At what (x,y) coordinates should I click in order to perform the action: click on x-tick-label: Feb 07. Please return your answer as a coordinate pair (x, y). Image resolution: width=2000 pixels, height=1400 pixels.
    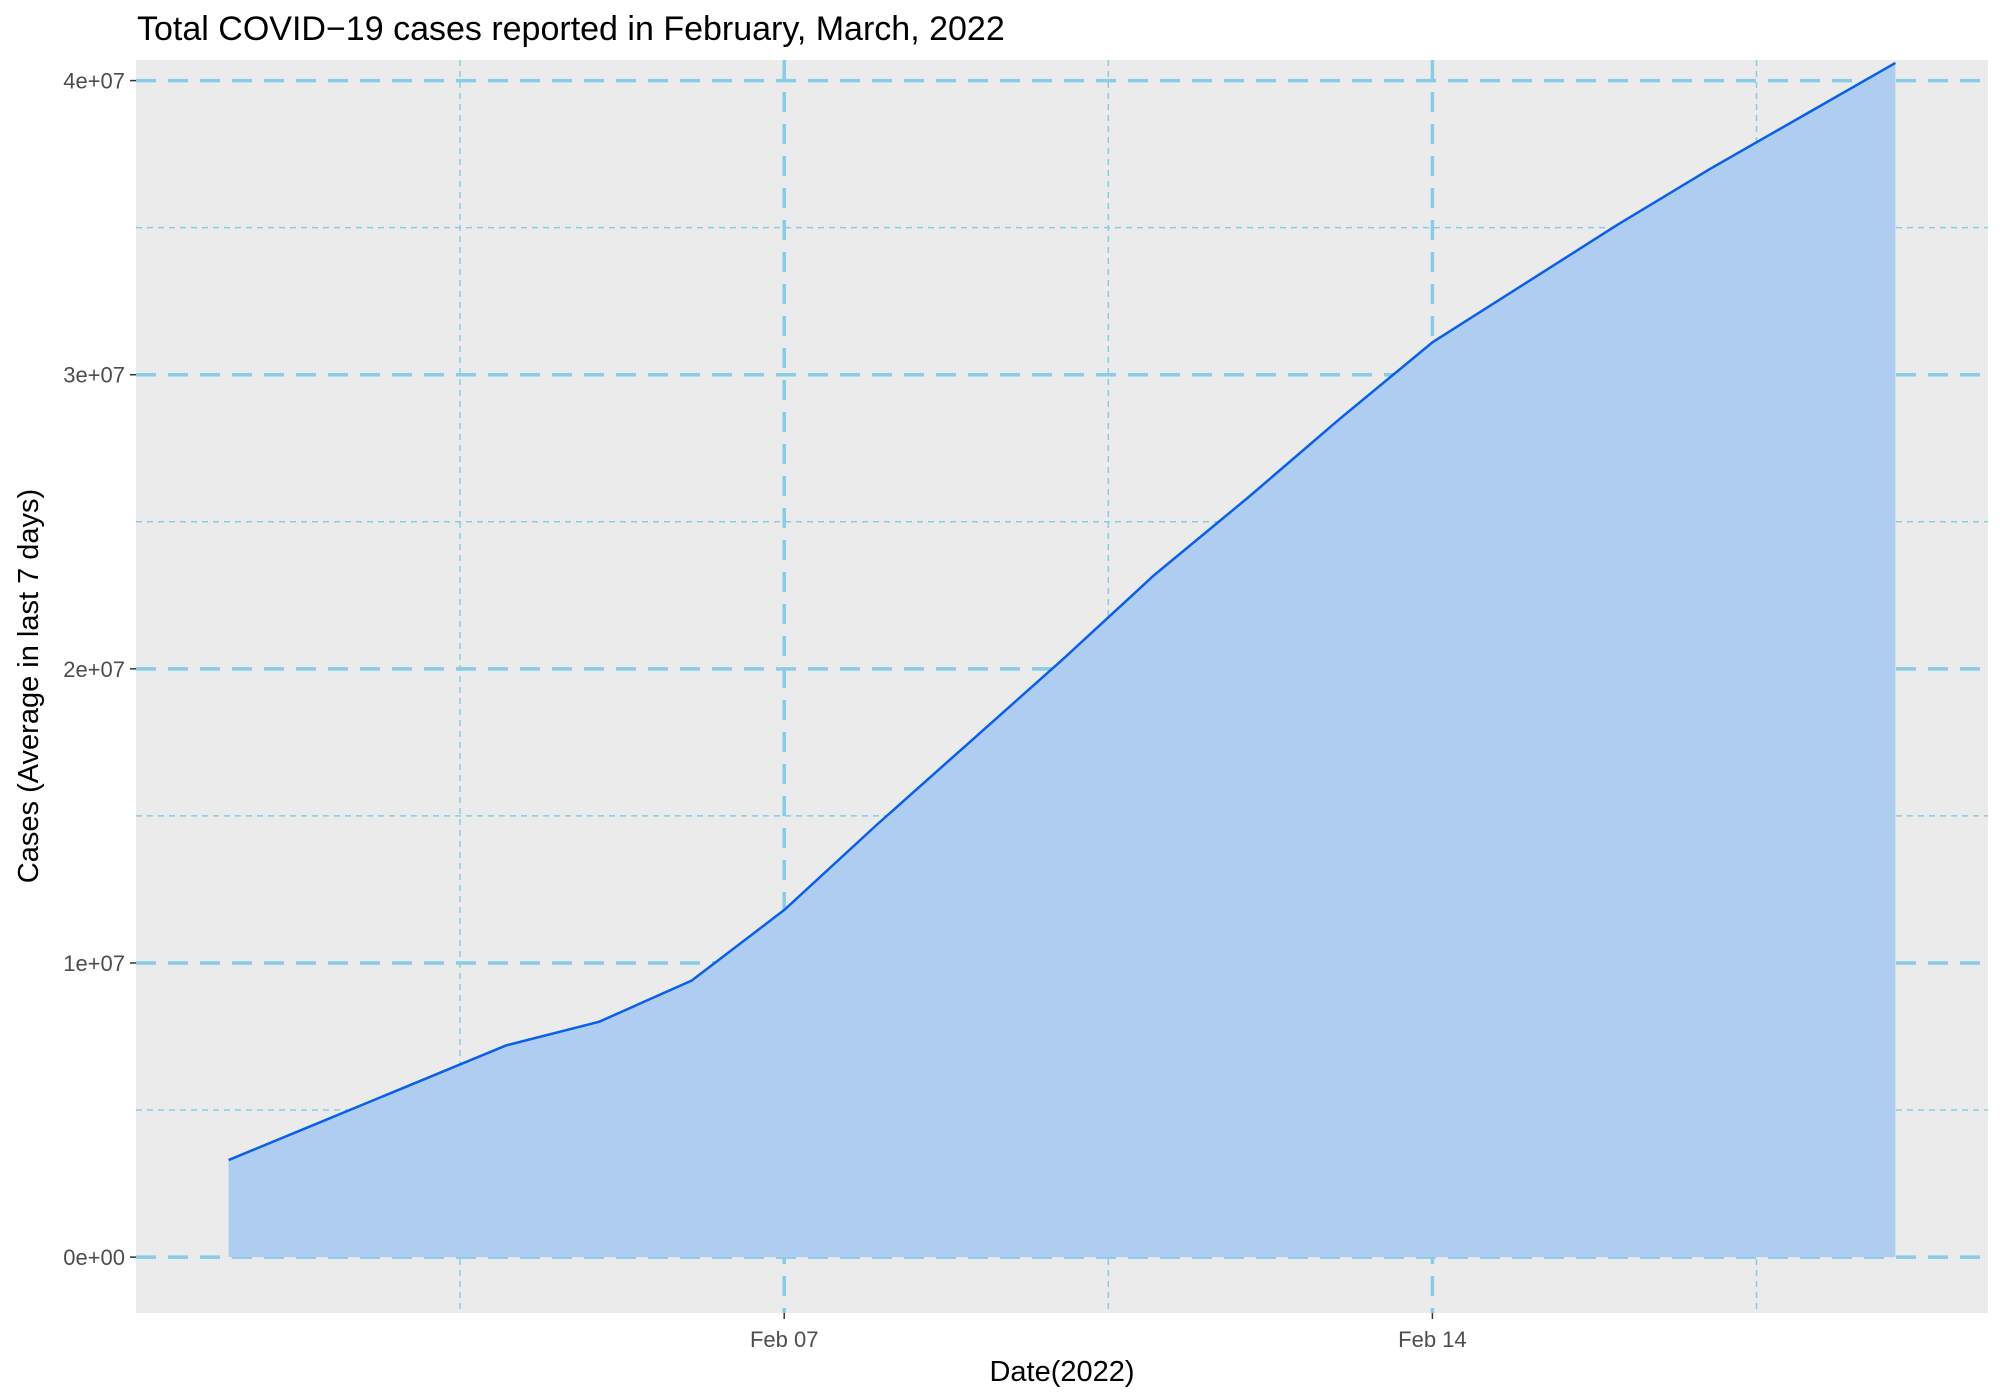
    Looking at the image, I should click on (784, 1339).